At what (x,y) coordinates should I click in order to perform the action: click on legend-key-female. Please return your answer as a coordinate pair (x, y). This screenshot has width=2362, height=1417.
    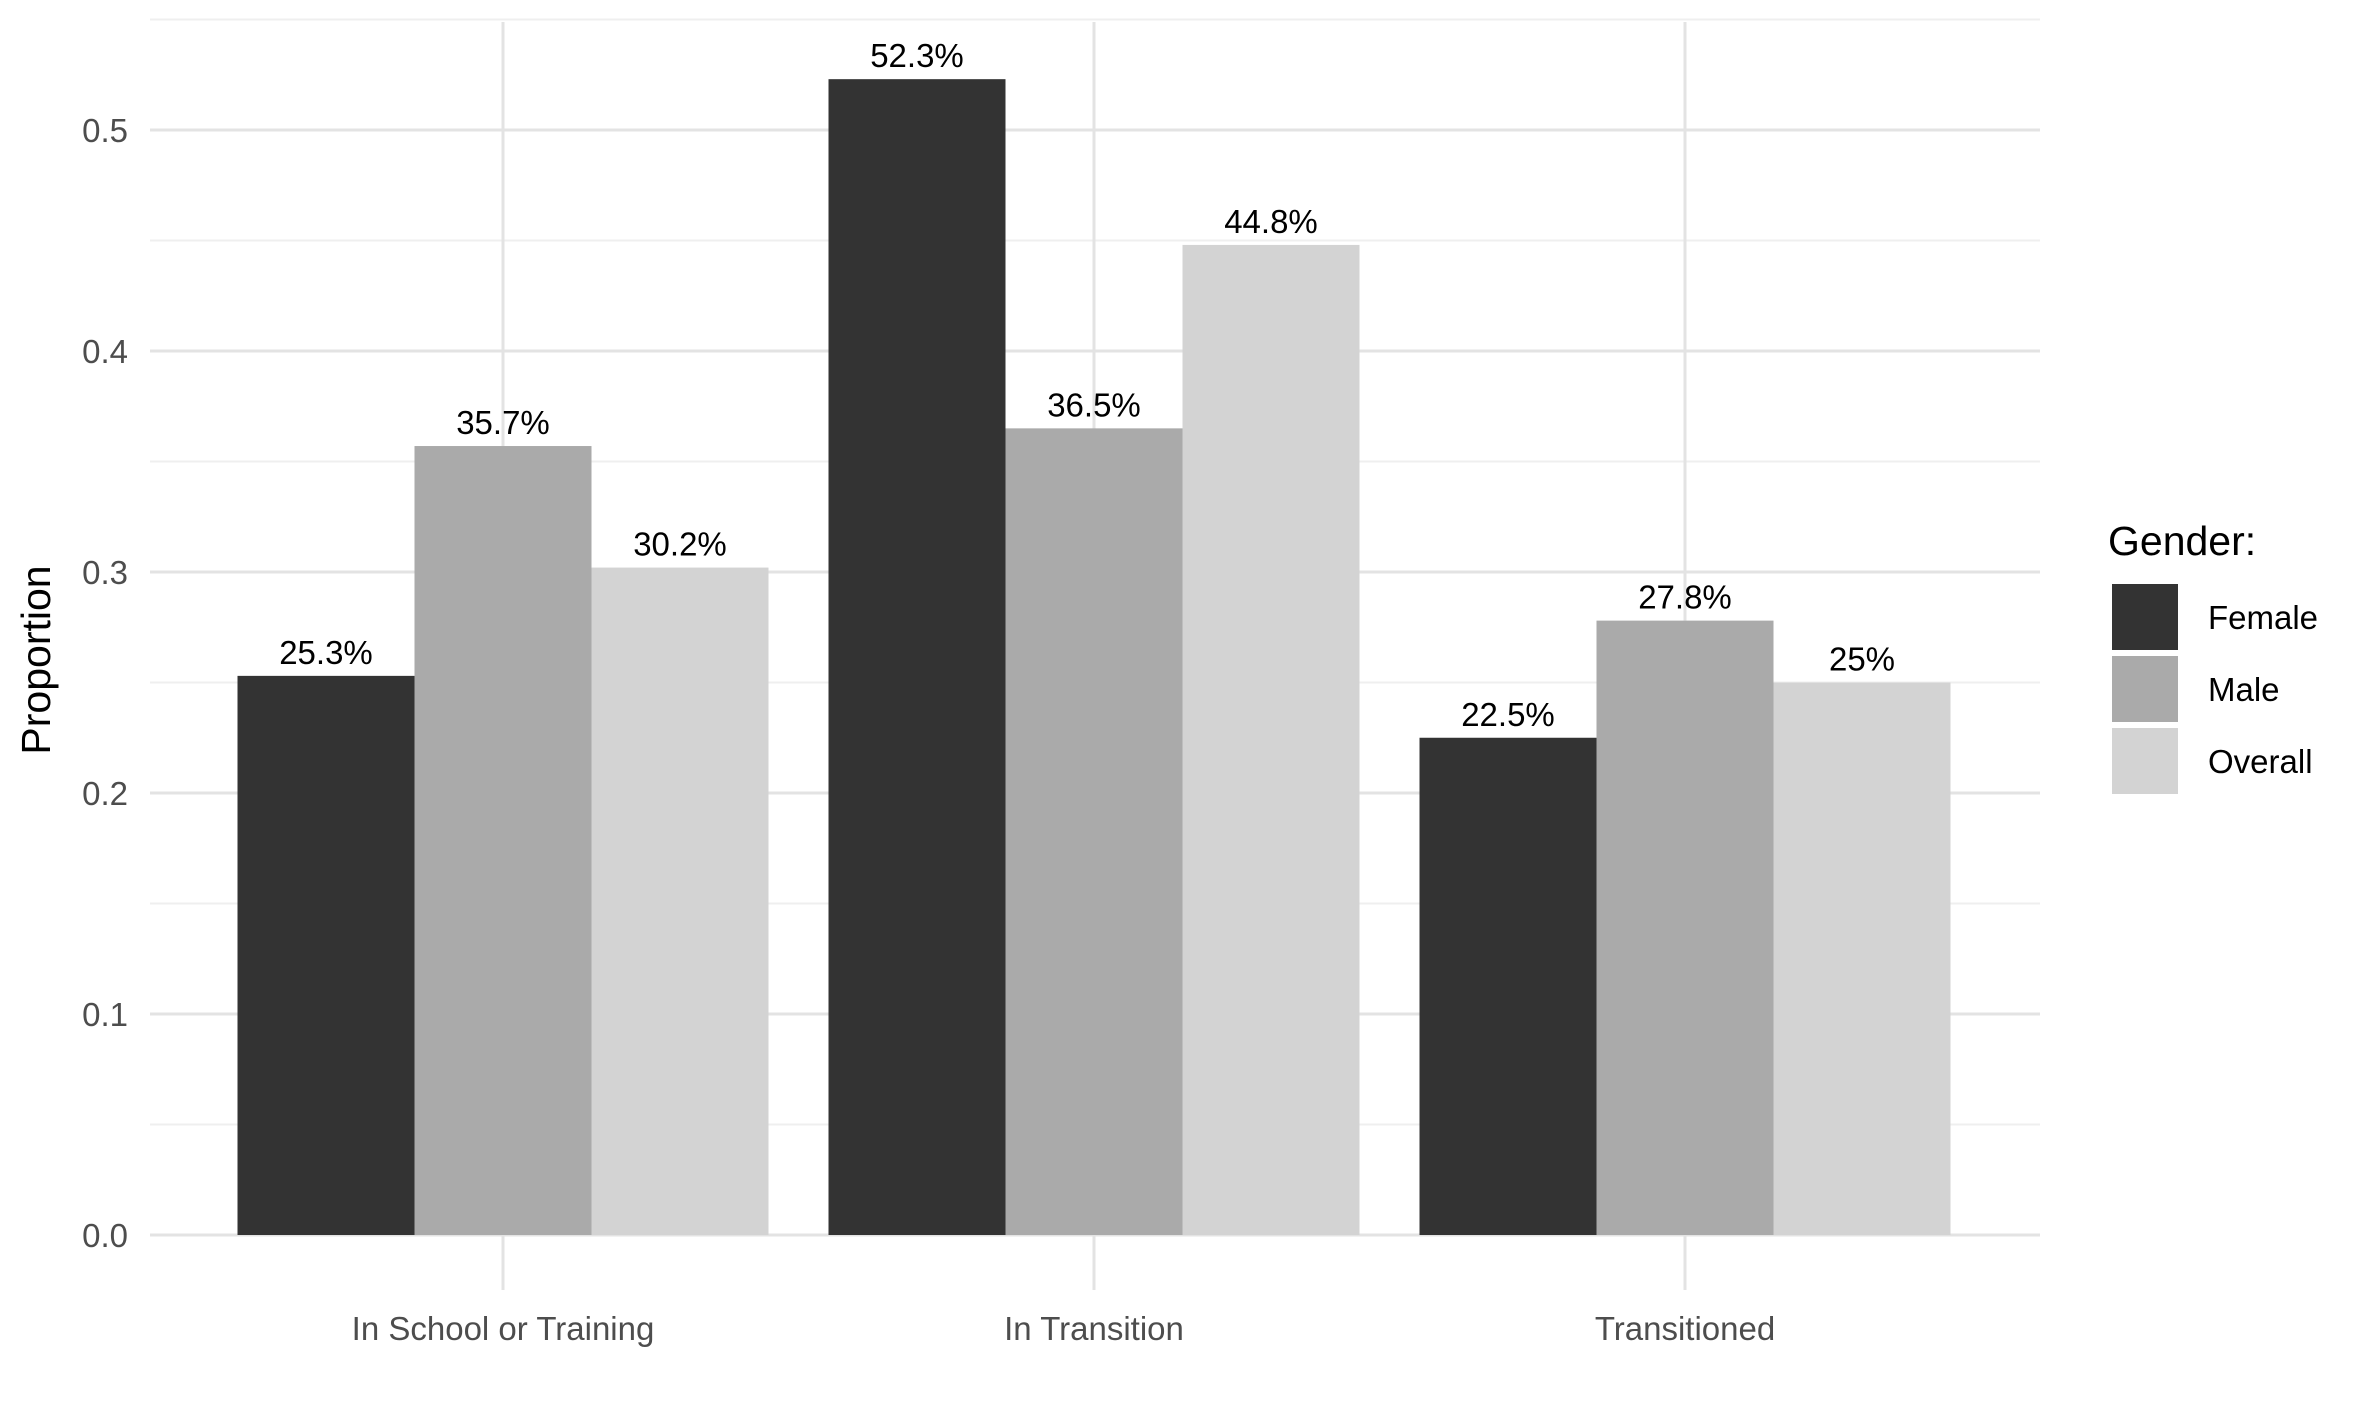
    Looking at the image, I should click on (2145, 617).